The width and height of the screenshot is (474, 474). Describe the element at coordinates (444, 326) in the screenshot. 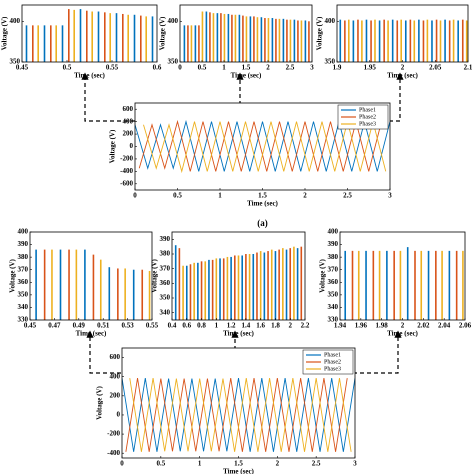

I see `x-tick-label: 2.04` at that location.